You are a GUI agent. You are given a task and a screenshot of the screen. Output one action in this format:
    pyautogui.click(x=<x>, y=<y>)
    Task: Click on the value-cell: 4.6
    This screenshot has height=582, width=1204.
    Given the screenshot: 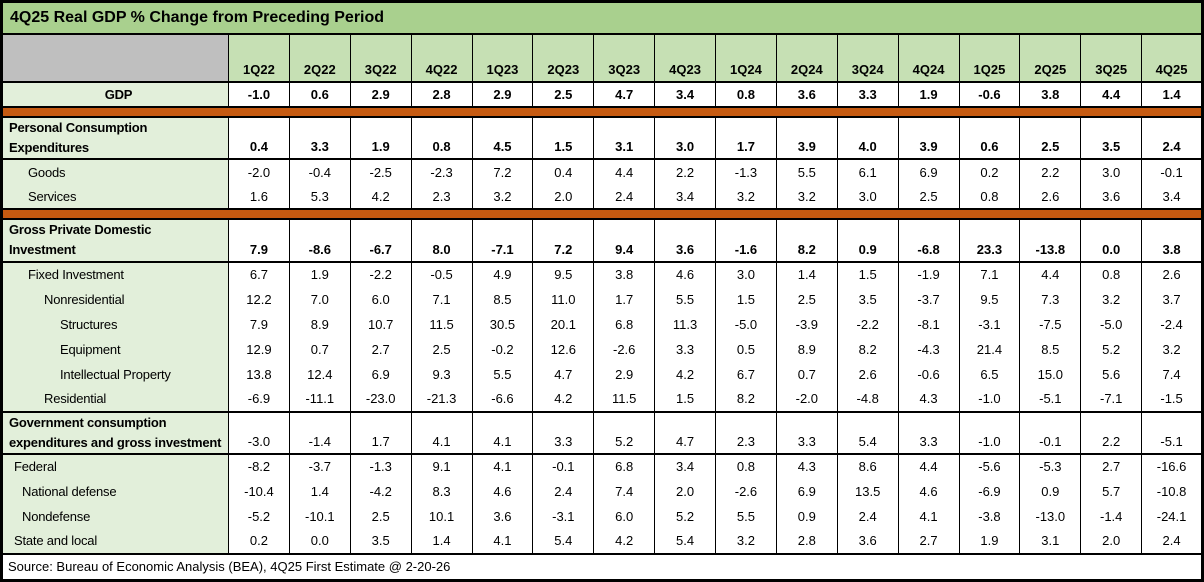 What is the action you would take?
    pyautogui.click(x=928, y=491)
    